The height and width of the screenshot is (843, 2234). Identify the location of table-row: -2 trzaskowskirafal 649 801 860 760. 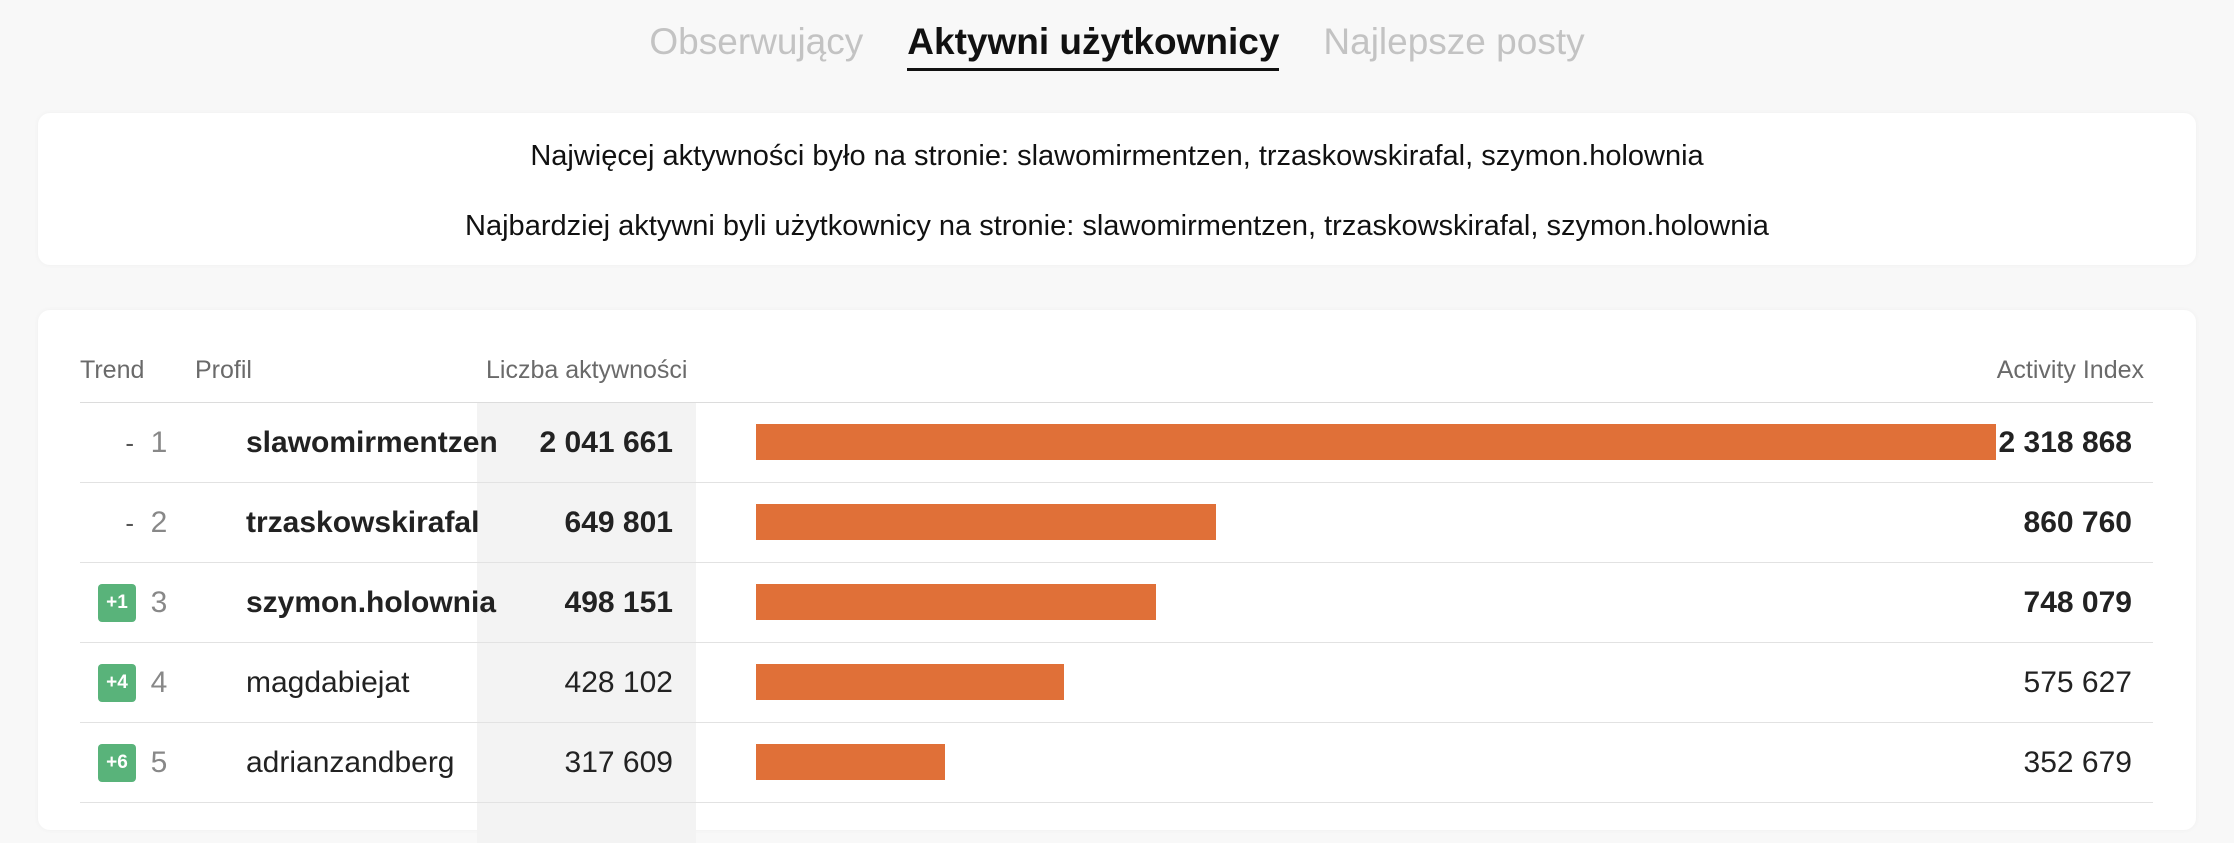
(1116, 523).